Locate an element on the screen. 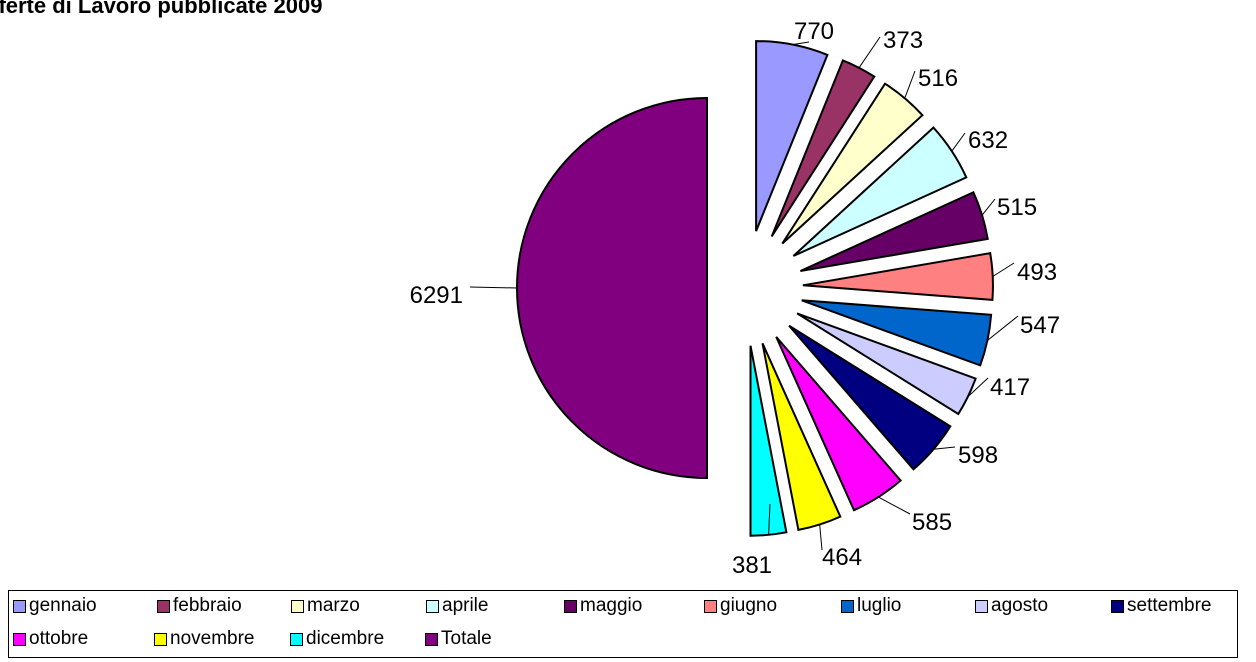 This screenshot has height=662, width=1256. leader-line-giugno is located at coordinates (1003, 269).